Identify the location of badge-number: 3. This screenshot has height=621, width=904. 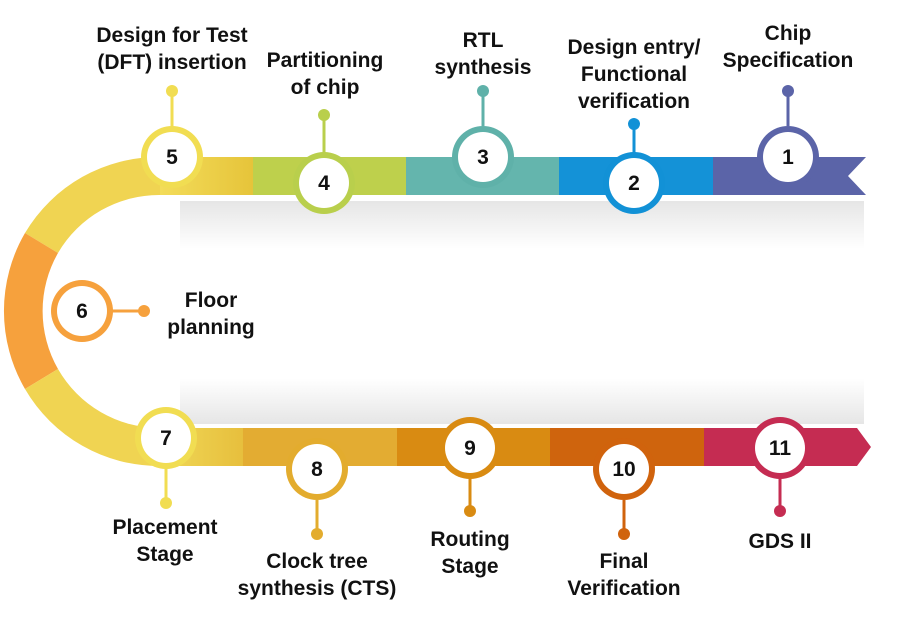
(483, 157).